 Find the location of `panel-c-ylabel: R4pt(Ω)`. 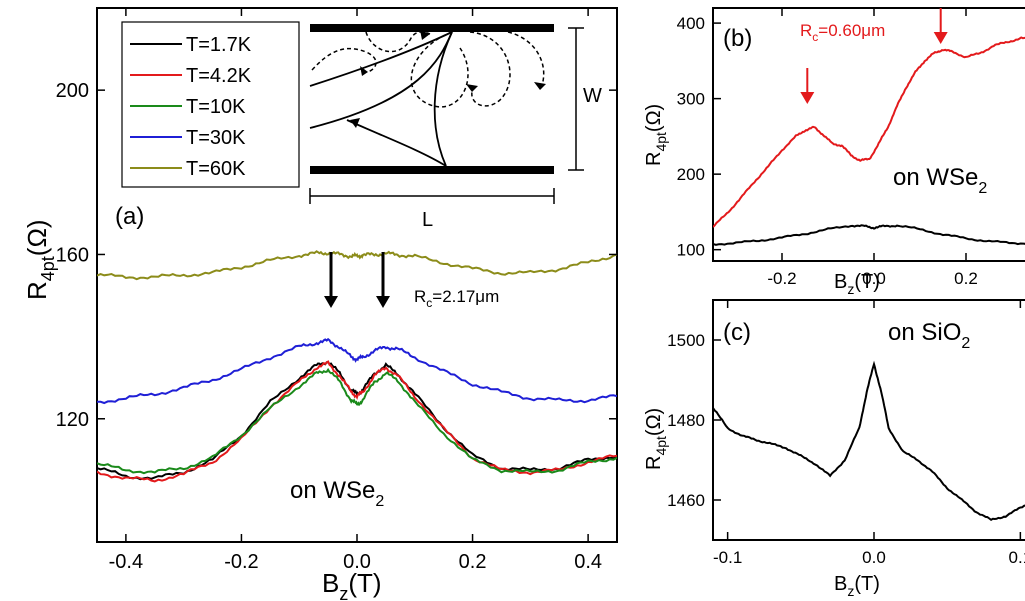

panel-c-ylabel: R4pt(Ω) is located at coordinates (656, 439).